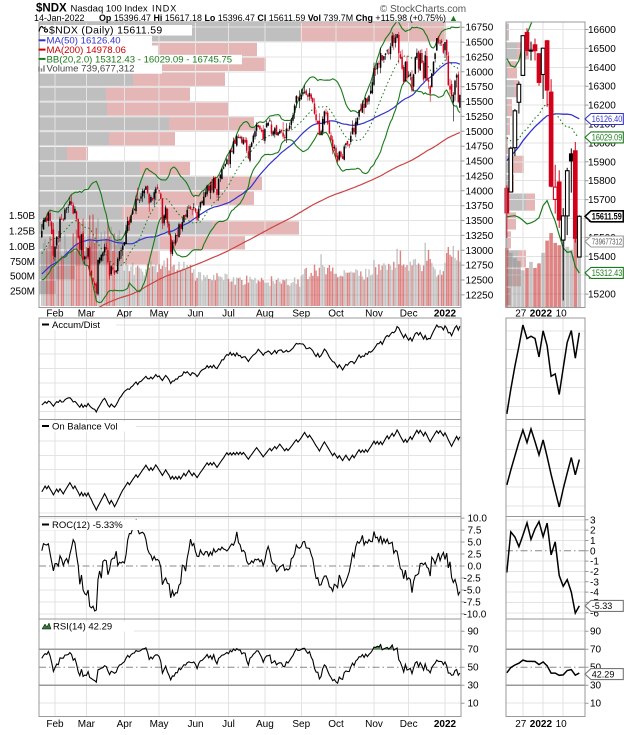  I want to click on svg-text: 13250, so click(480, 236).